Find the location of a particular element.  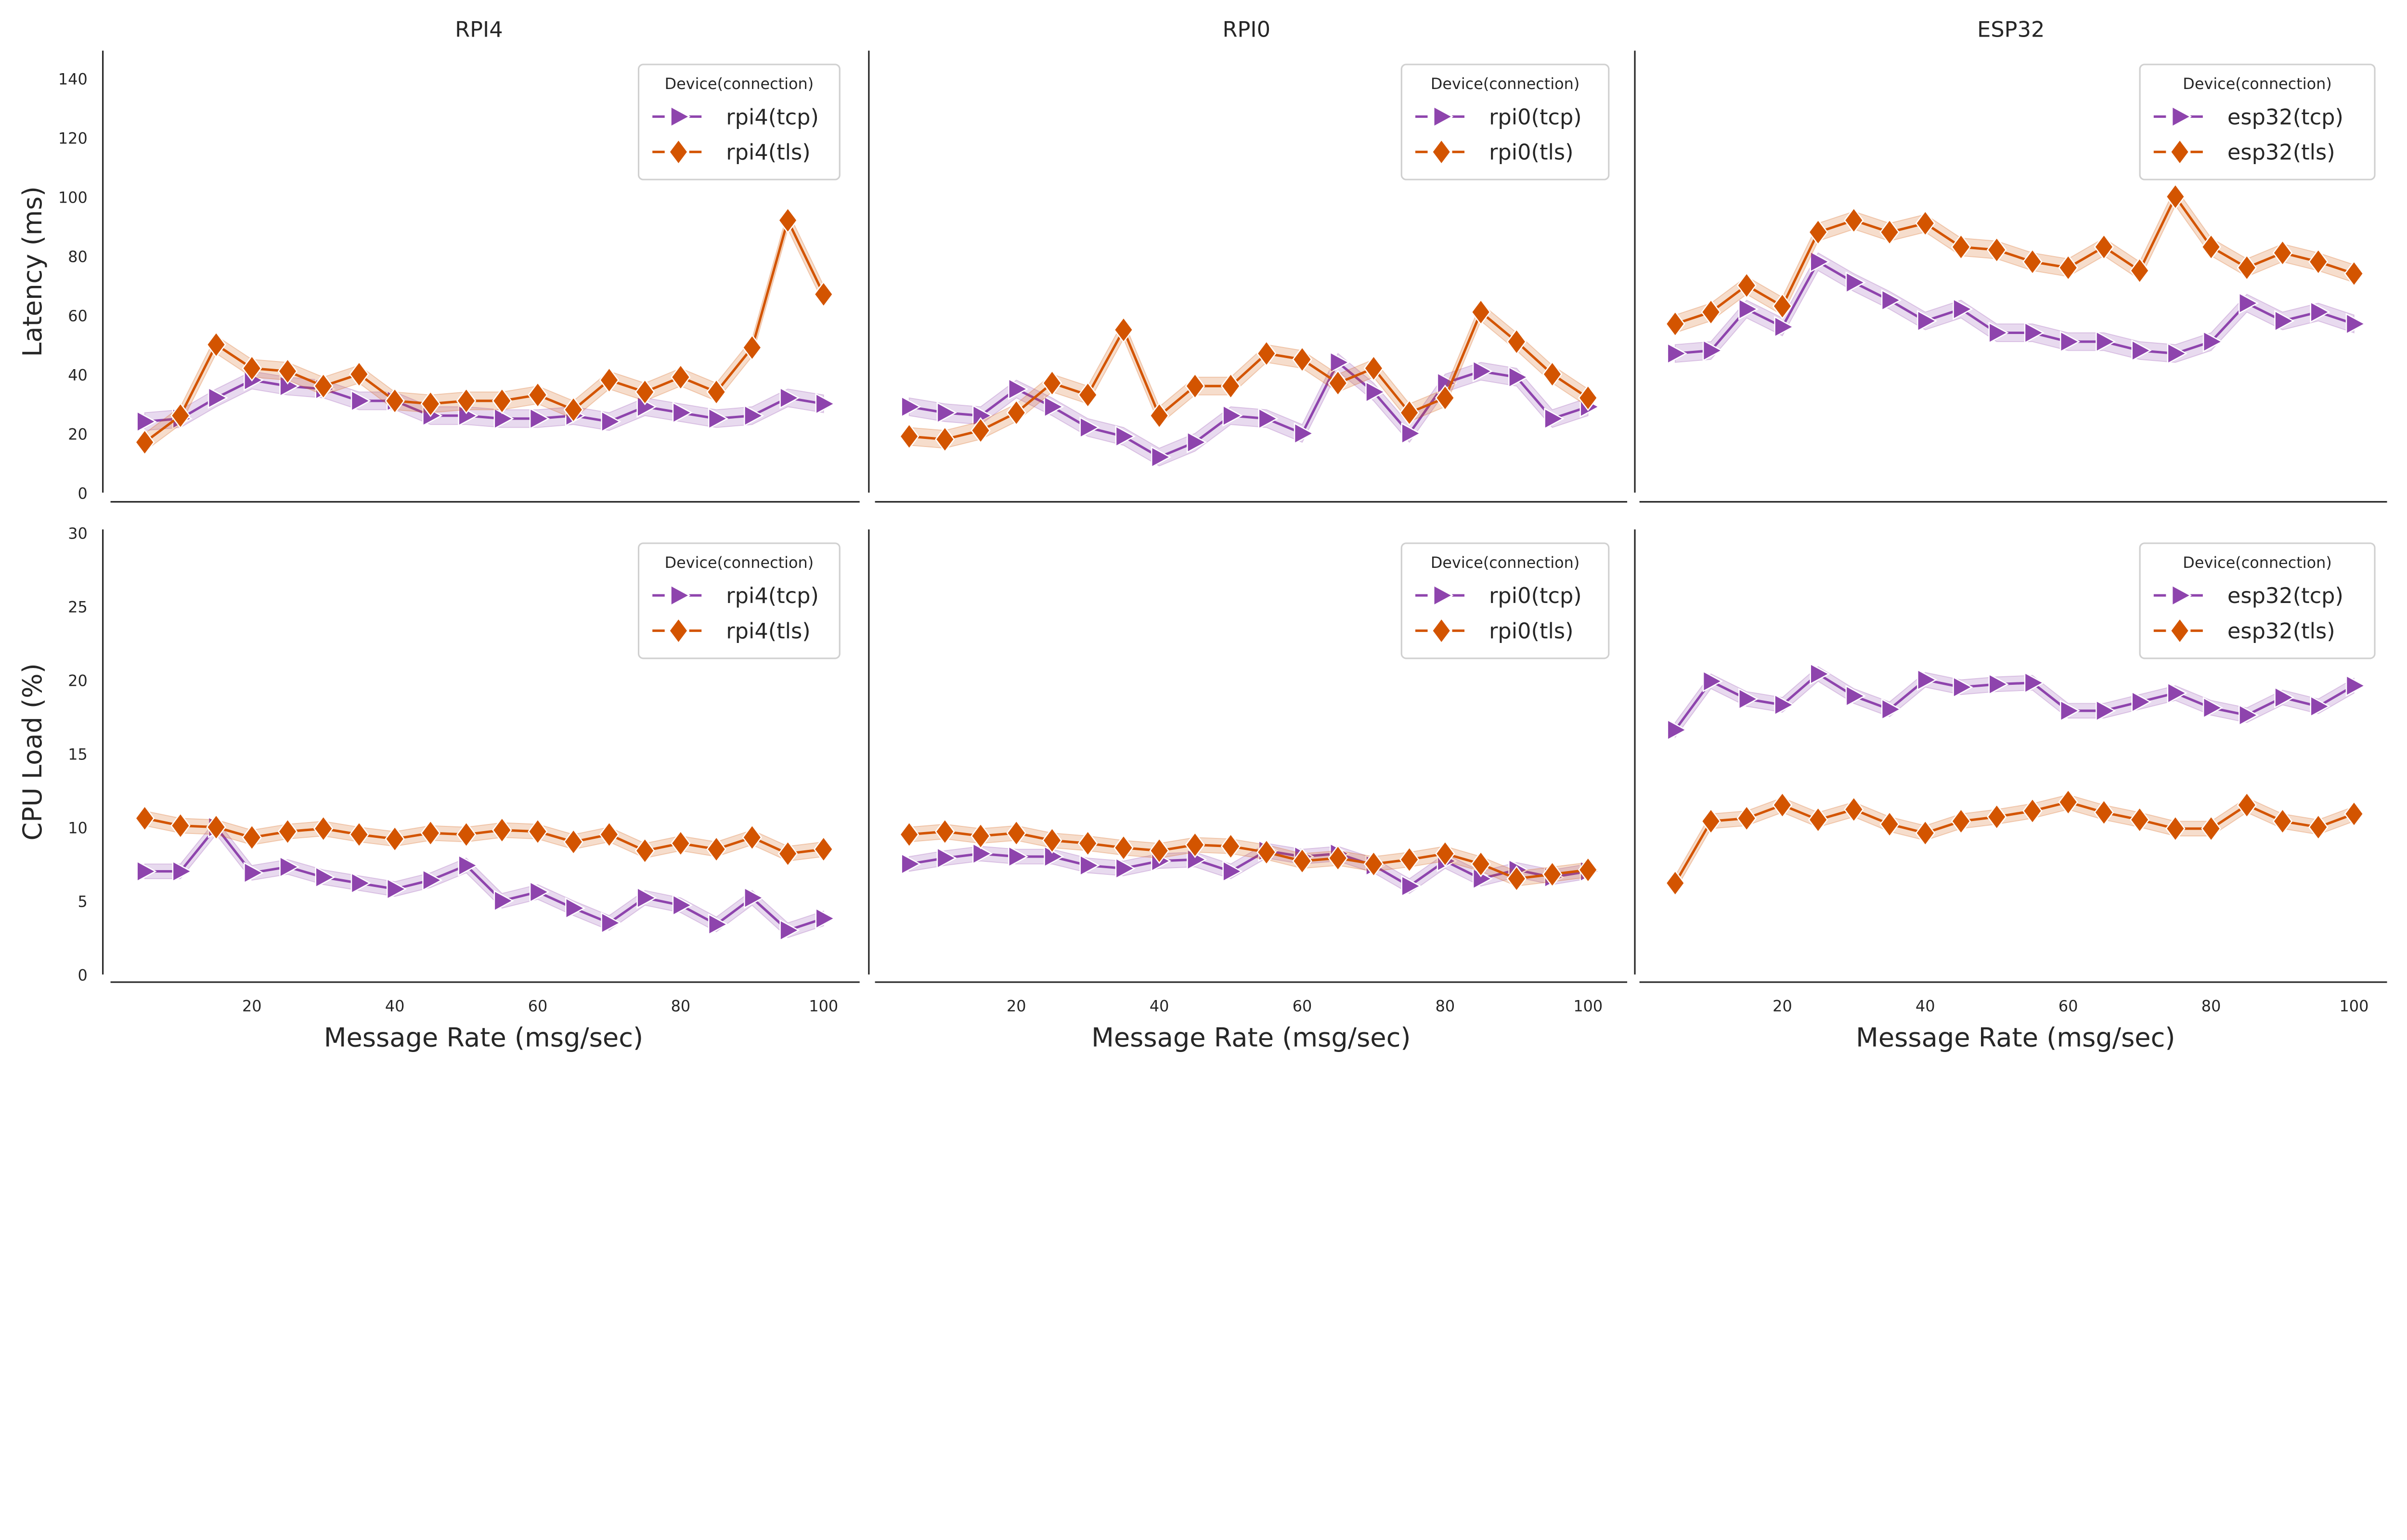

series-rpi0(tls) is located at coordinates (1248, 855).